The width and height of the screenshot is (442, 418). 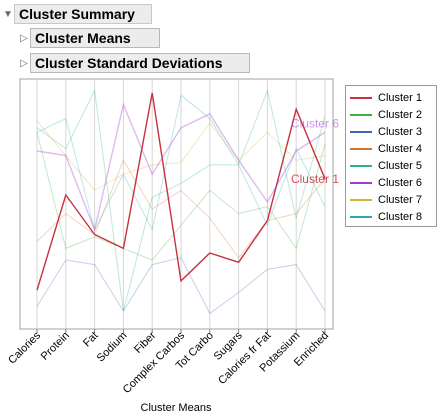 What do you see at coordinates (400, 131) in the screenshot?
I see `legend-label: Cluster 3` at bounding box center [400, 131].